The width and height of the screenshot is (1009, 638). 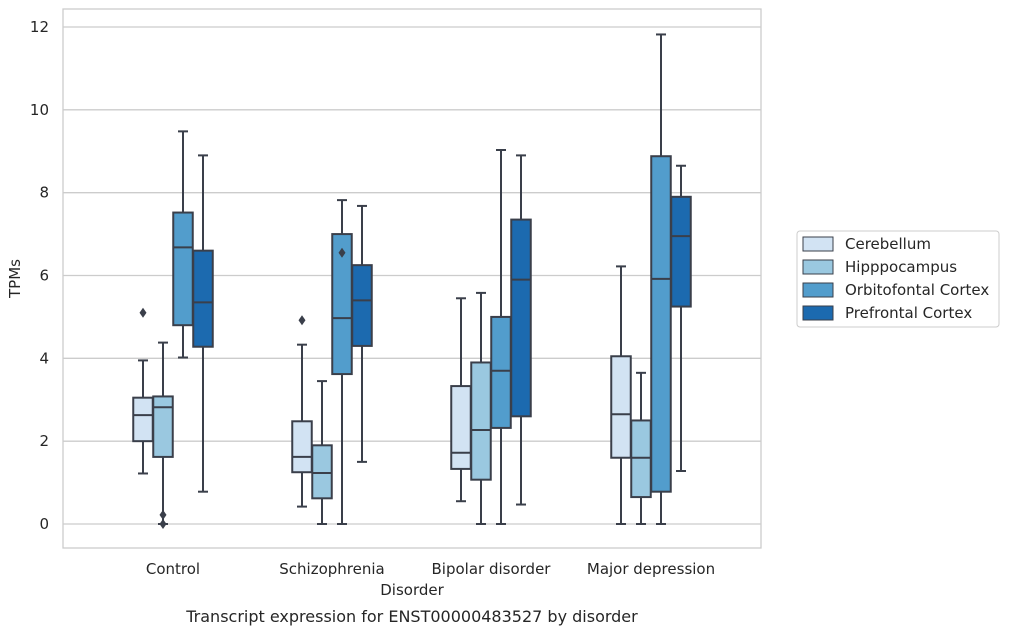 What do you see at coordinates (173, 569) in the screenshot?
I see `x-tick-label: Control` at bounding box center [173, 569].